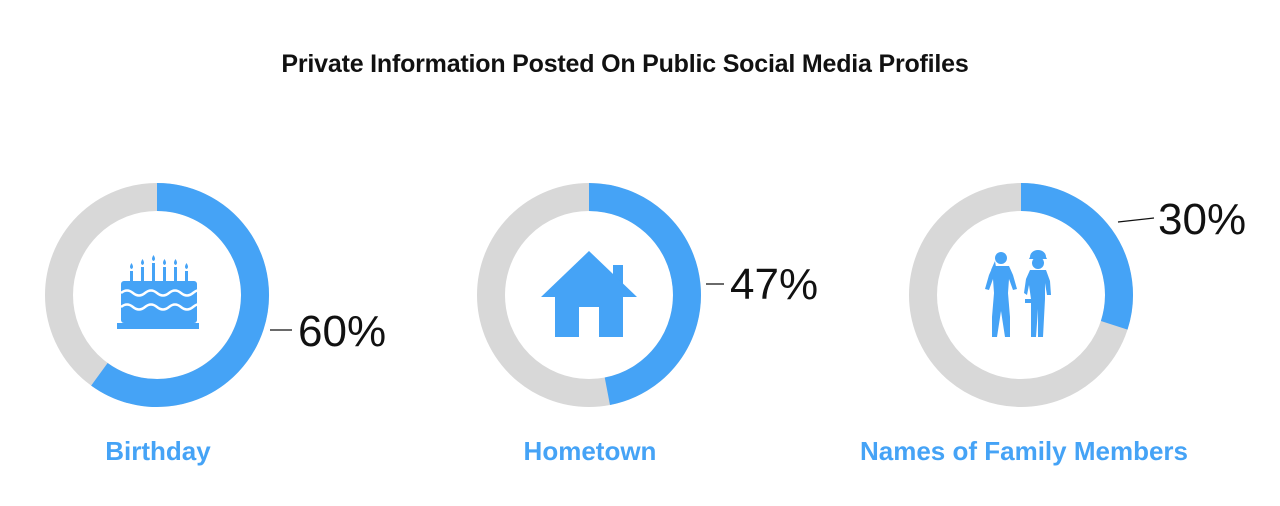 This screenshot has width=1280, height=506. I want to click on donut-arc-hometown, so click(644, 294).